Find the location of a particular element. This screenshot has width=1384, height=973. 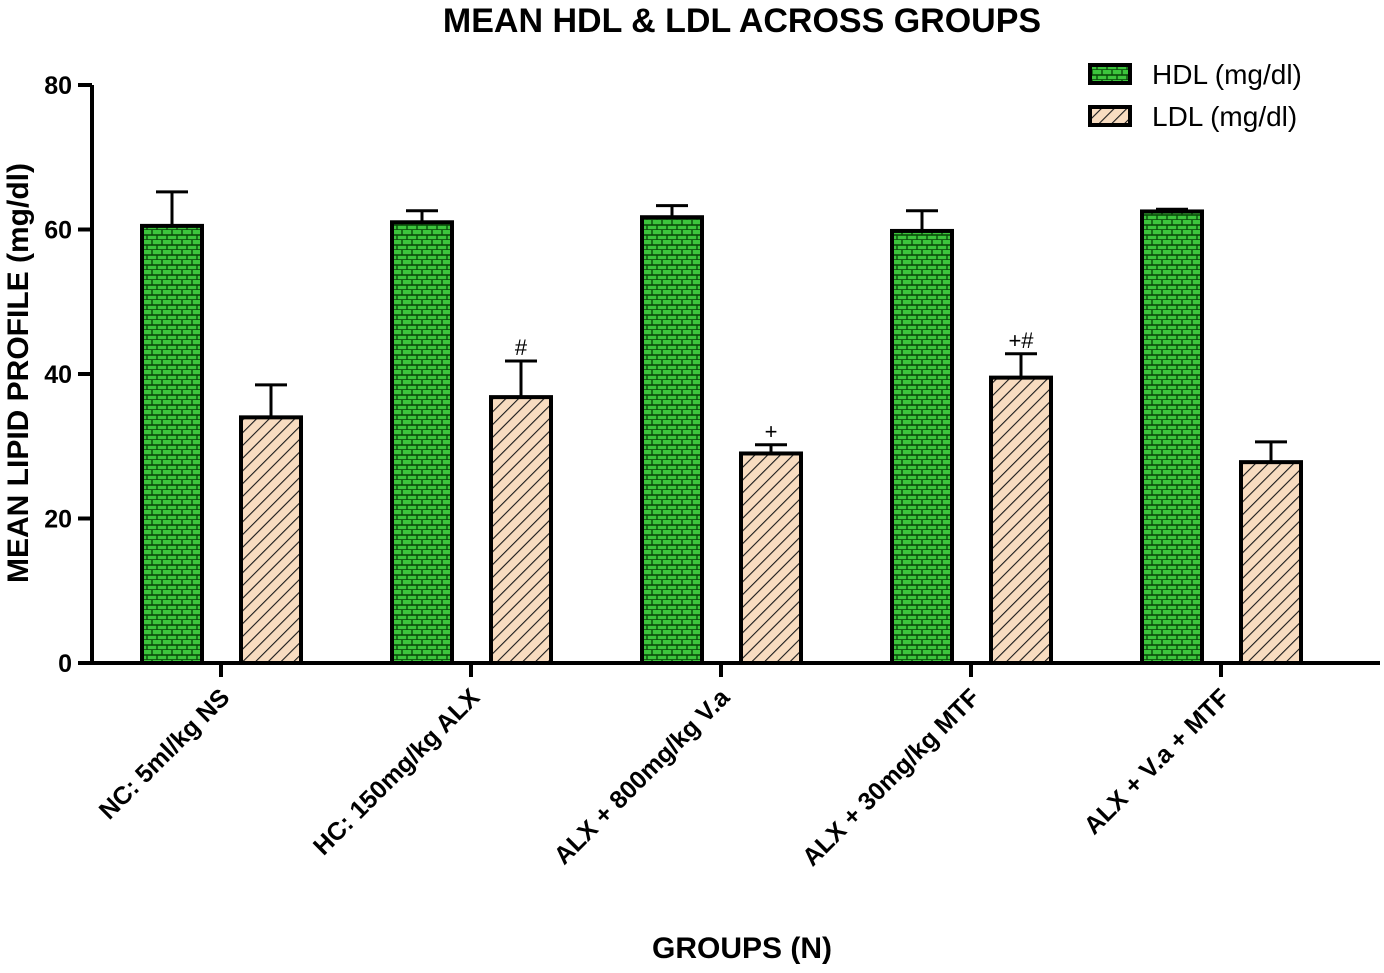

x-tick-label: HC: 150mg/kg ALX is located at coordinates (397, 772).